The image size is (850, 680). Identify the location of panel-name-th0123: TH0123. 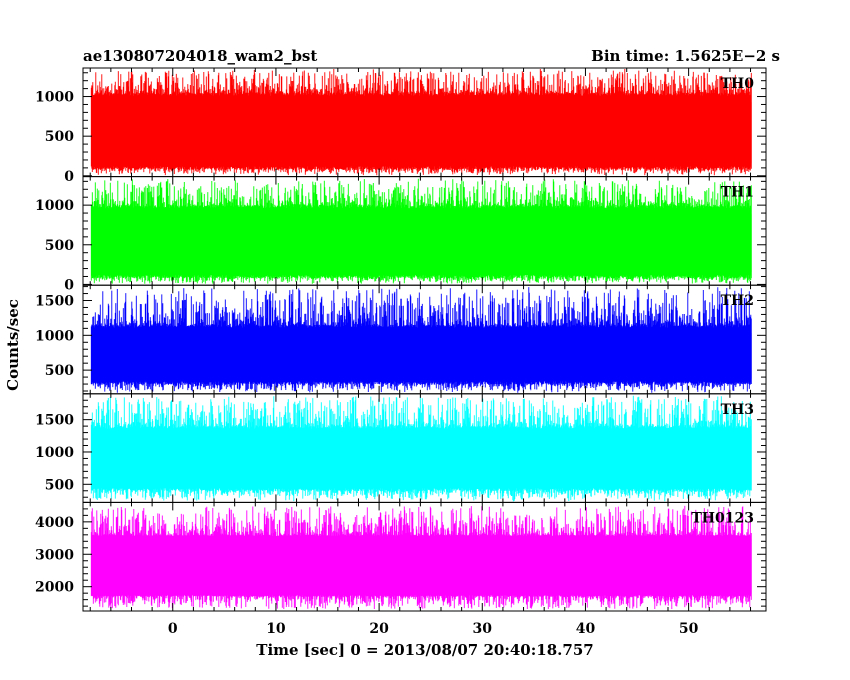
(722, 518).